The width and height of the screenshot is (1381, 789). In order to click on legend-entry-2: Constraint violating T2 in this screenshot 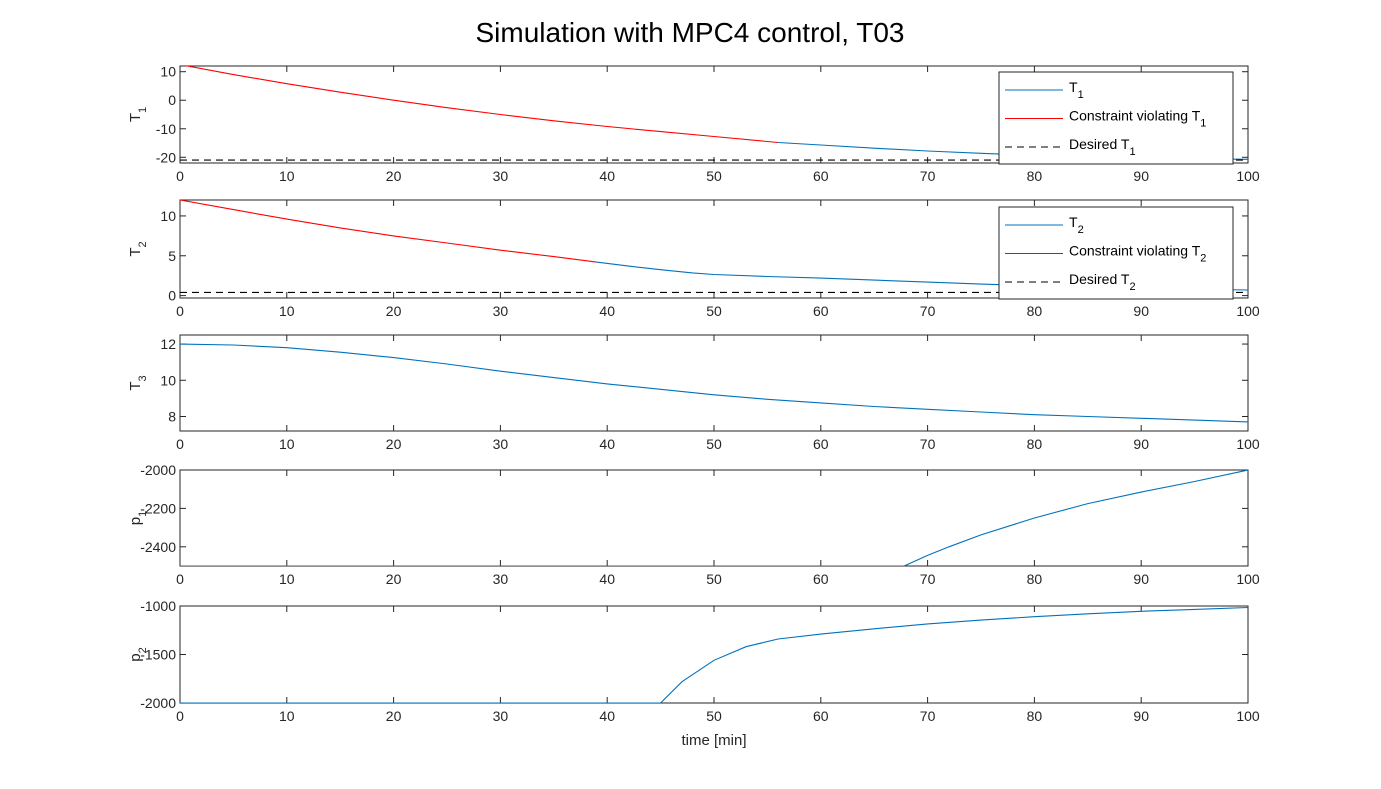, I will do `click(1137, 254)`.